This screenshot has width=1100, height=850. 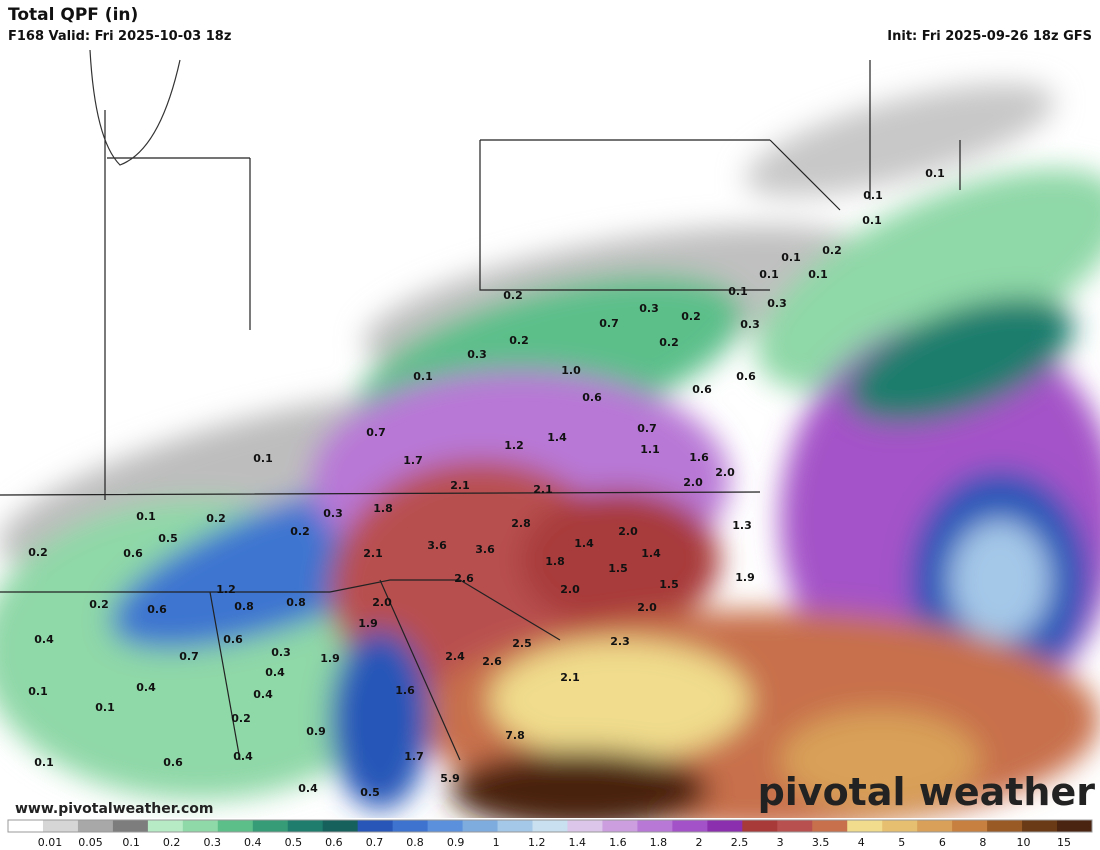 What do you see at coordinates (316, 731) in the screenshot?
I see `map-label: 0.9` at bounding box center [316, 731].